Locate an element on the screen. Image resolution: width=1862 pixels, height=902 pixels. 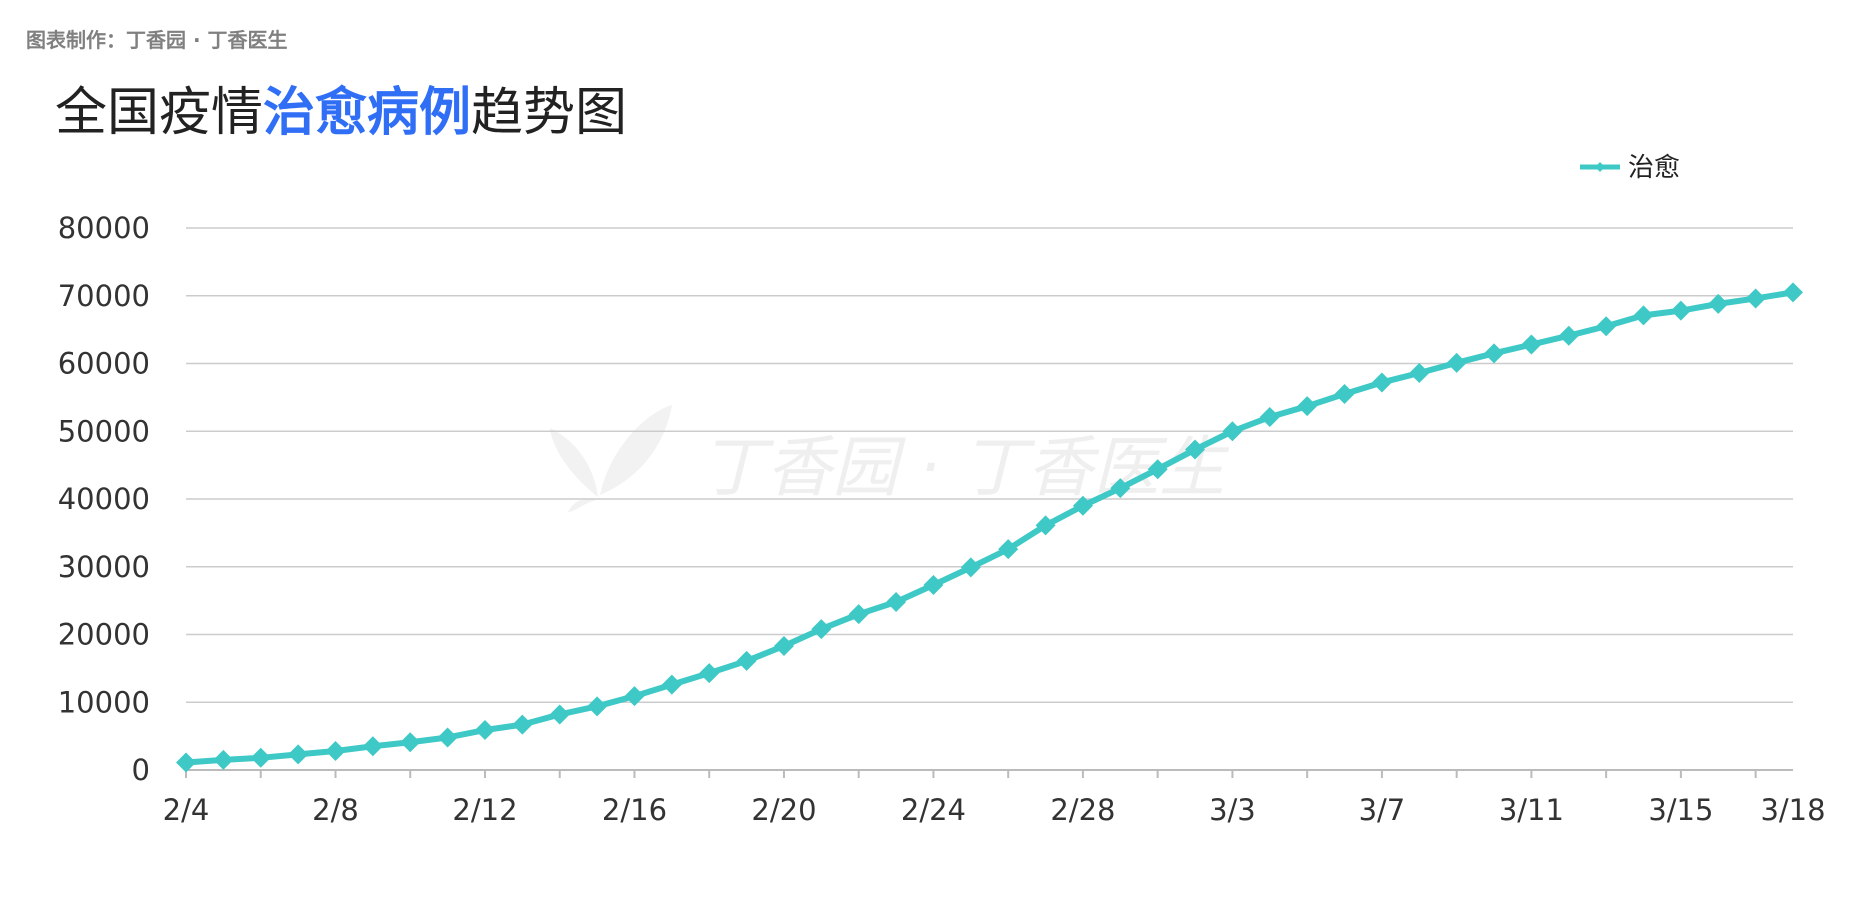
watermark: 丁香园 · 丁香医生 is located at coordinates (890, 458).